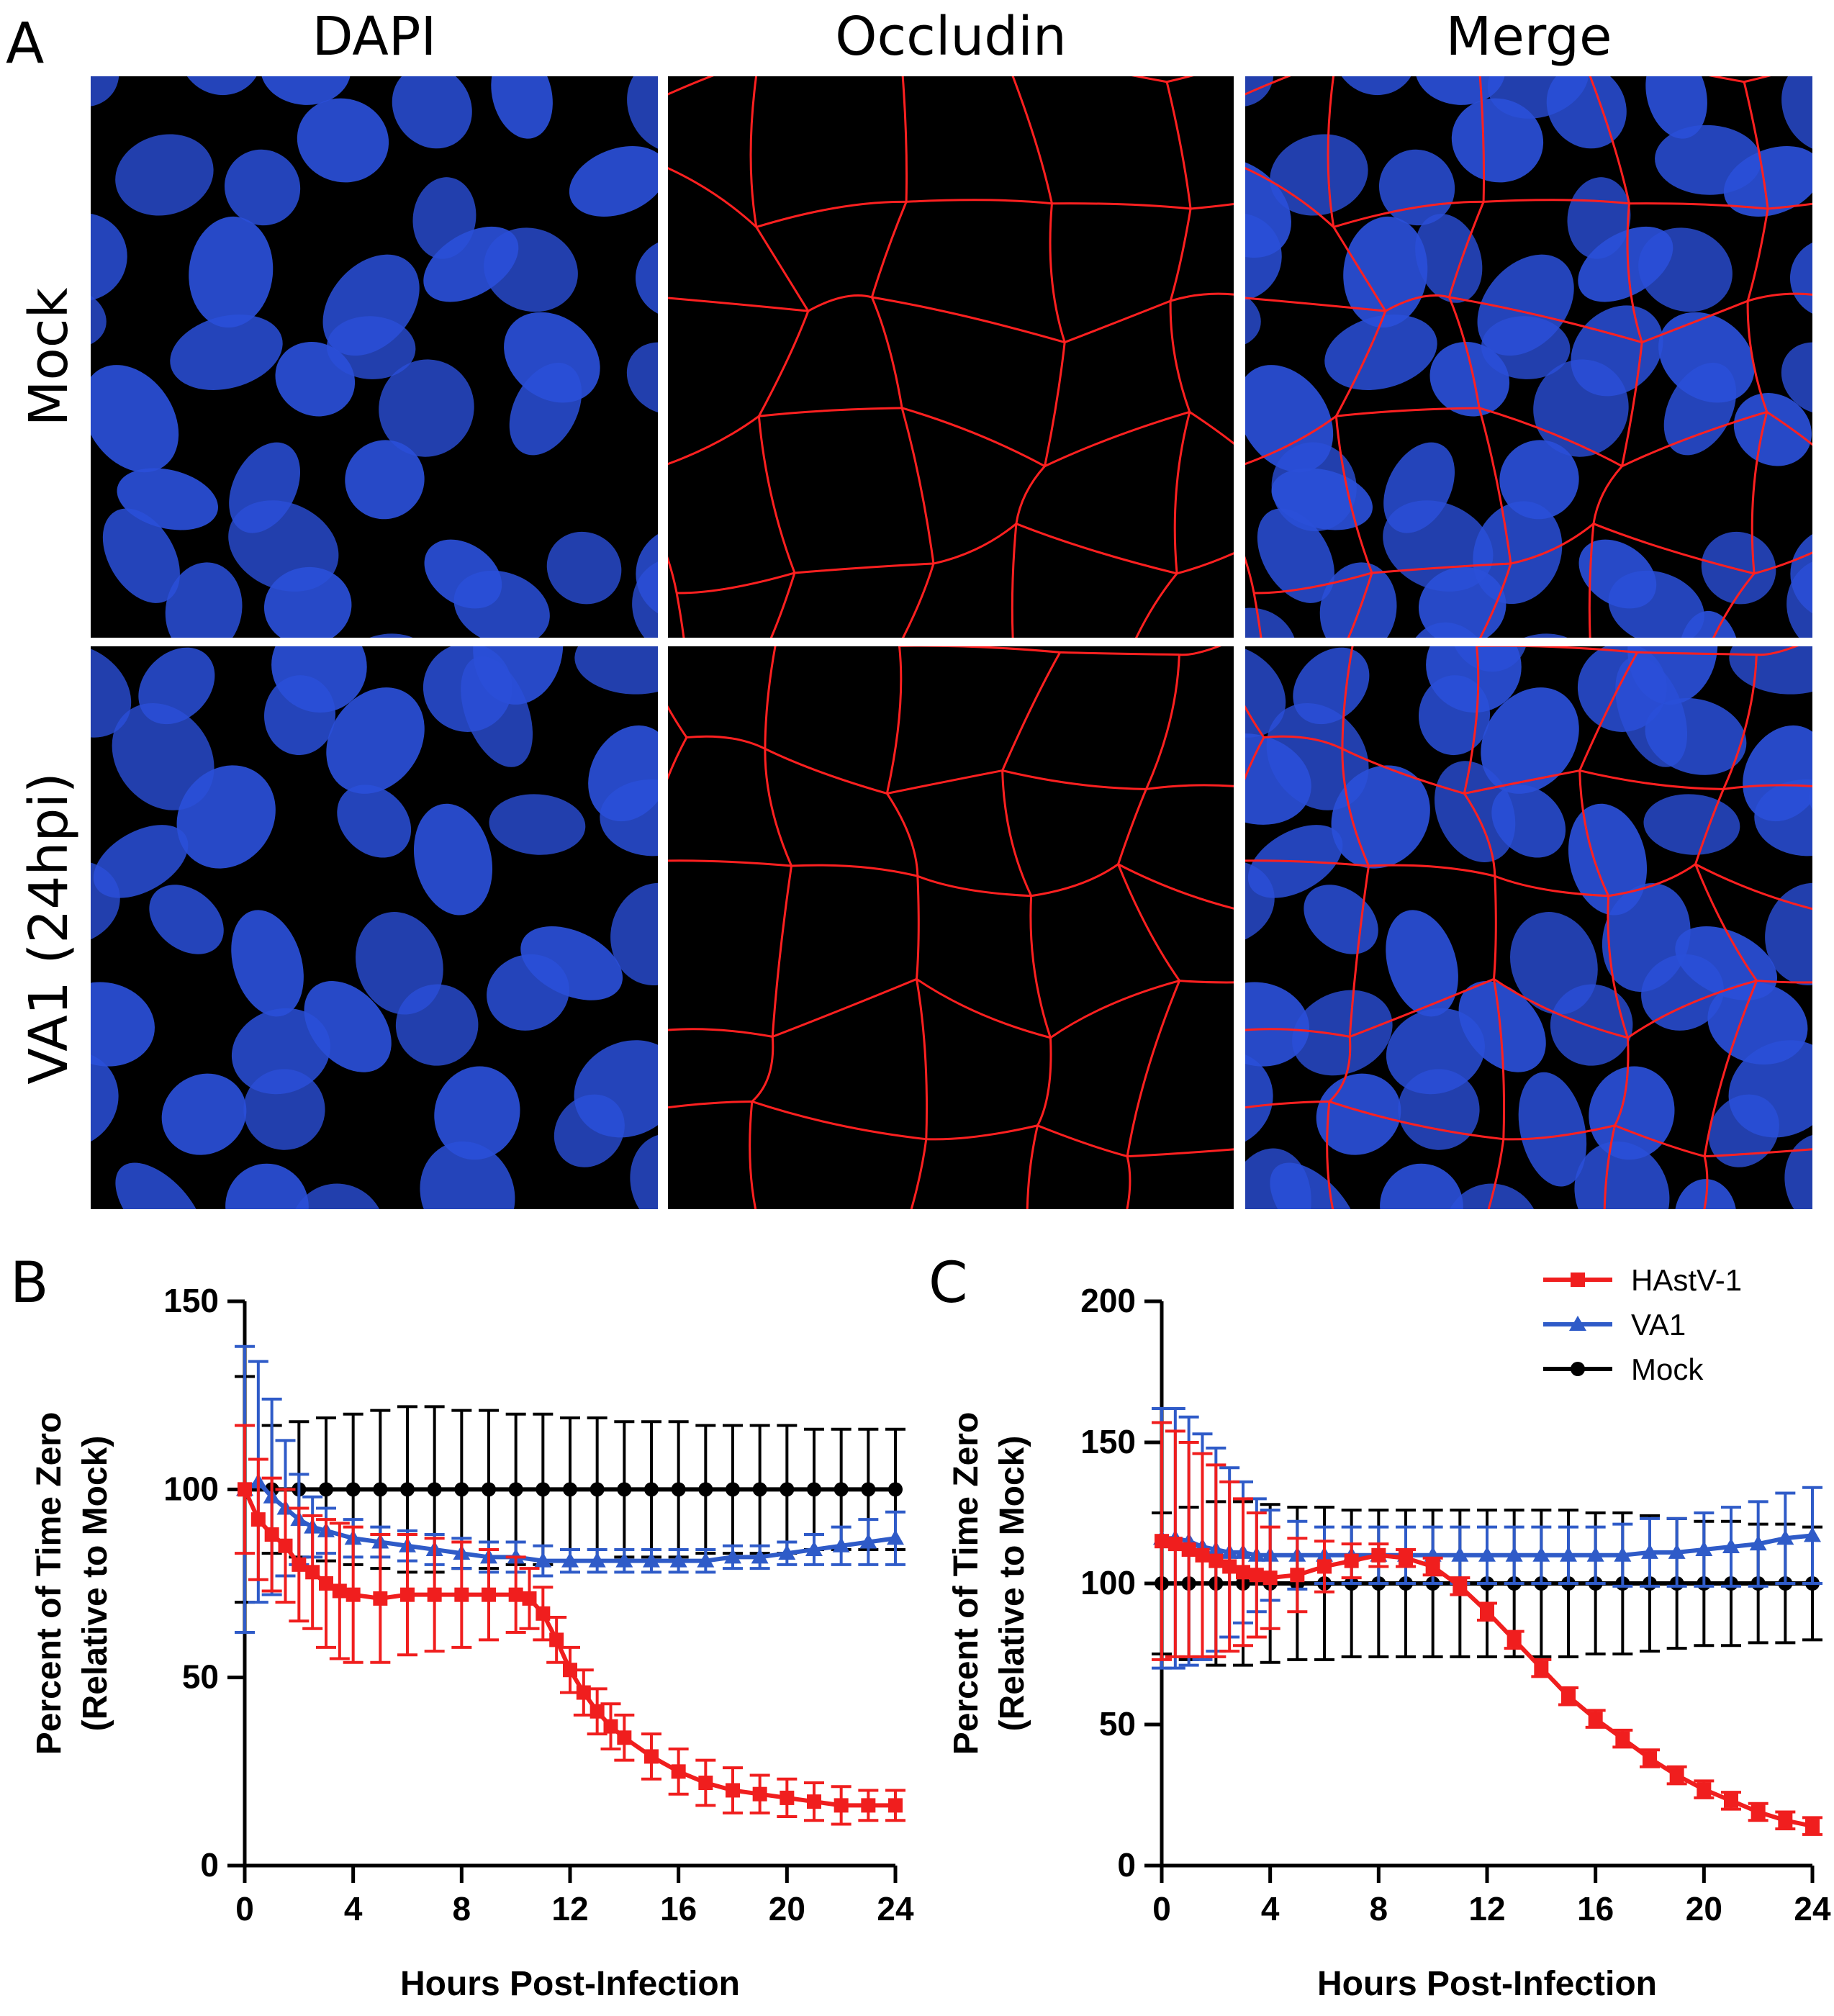  I want to click on micrograph-mock-occludin, so click(951, 357).